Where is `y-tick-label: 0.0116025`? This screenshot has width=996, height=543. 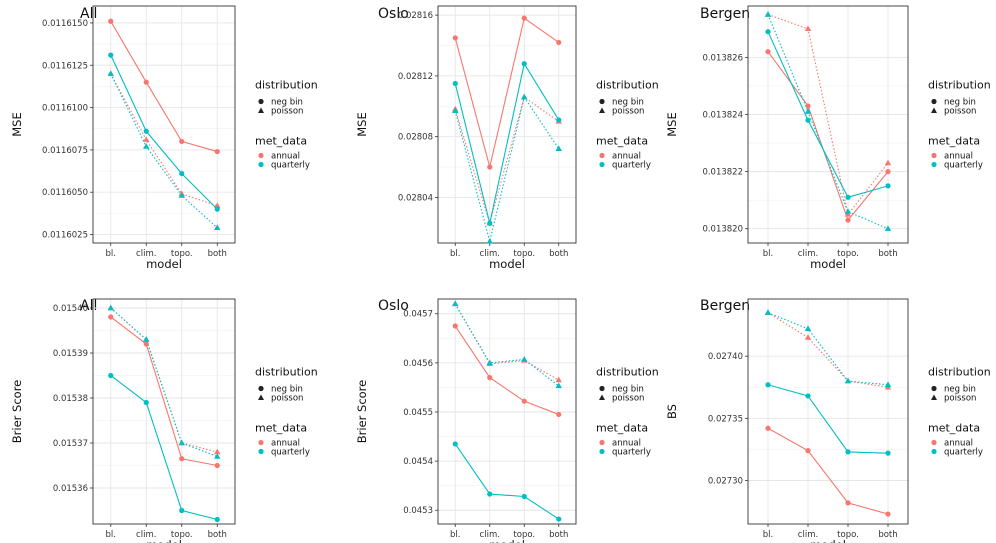
y-tick-label: 0.0116025 is located at coordinates (65, 236).